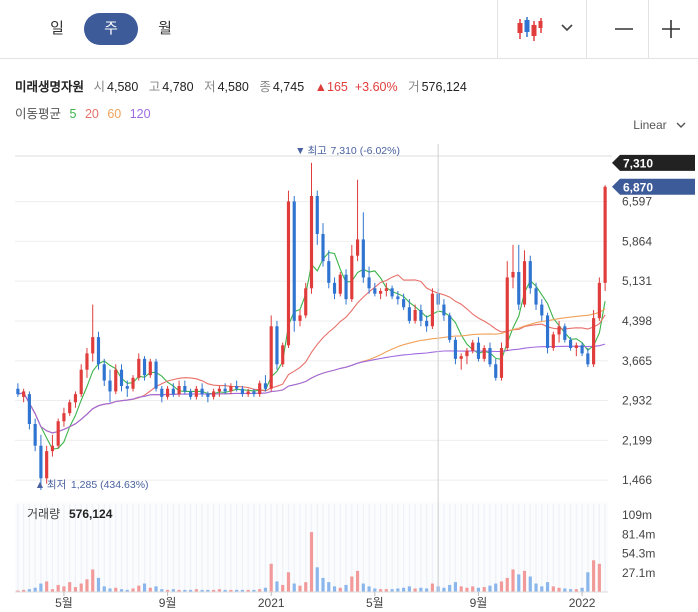 The width and height of the screenshot is (698, 612). I want to click on chevron-down-icon, so click(681, 125).